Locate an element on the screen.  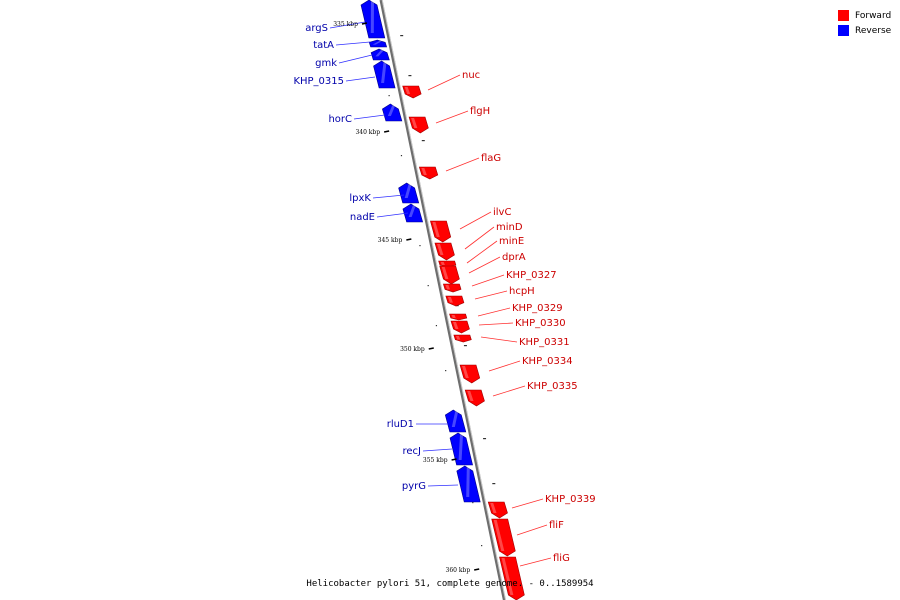
gene-label: dprA is located at coordinates (514, 257).